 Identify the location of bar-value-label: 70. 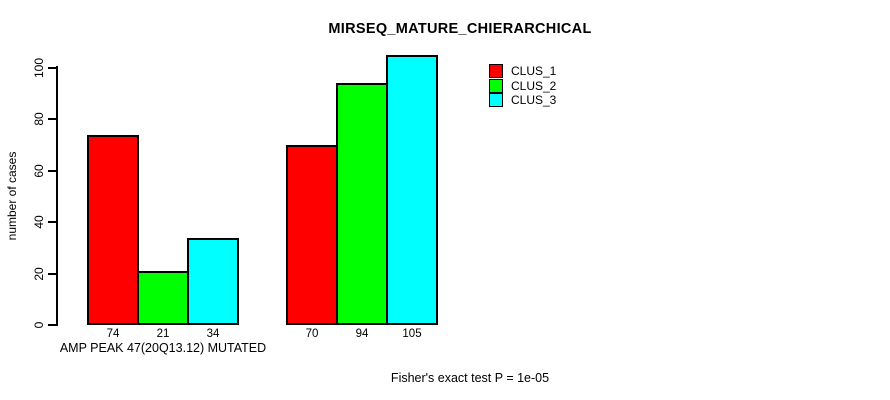
(312, 334).